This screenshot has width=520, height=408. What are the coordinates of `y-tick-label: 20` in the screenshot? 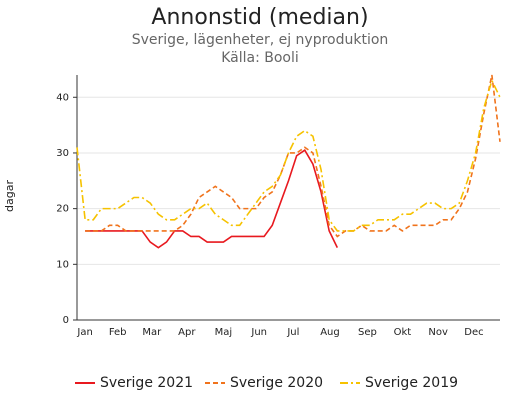 It's located at (62, 209).